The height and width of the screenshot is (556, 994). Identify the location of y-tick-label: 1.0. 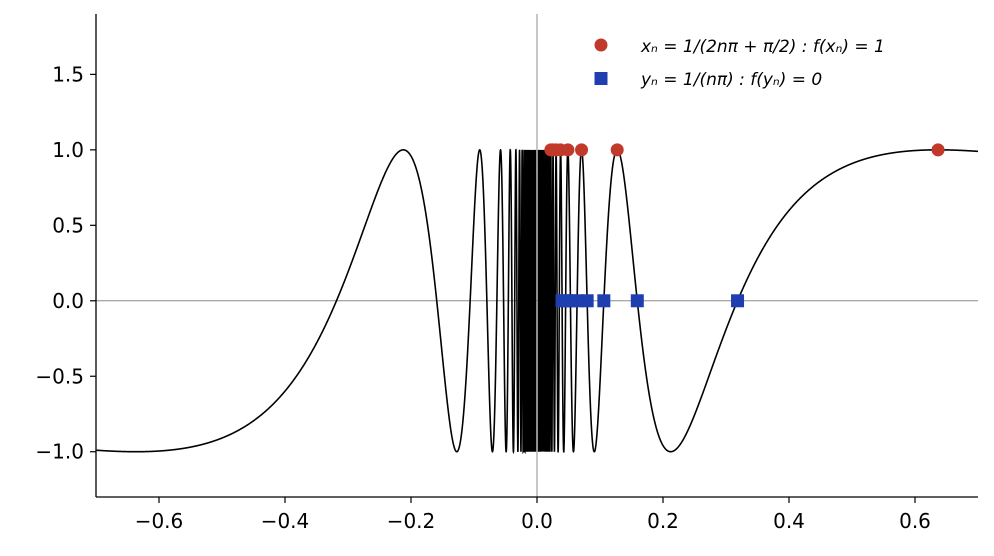
(68, 150).